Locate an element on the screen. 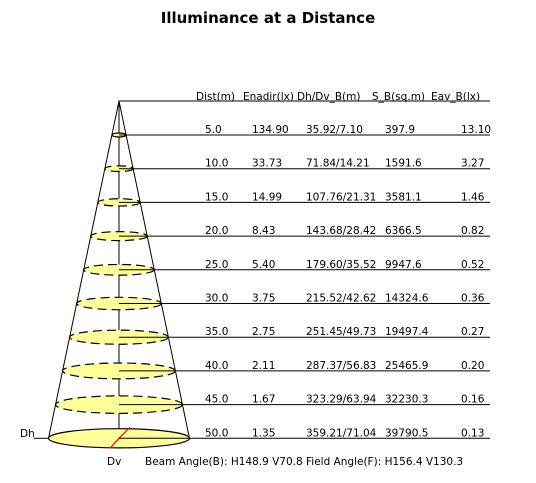  cell-dist: 40.0 is located at coordinates (216, 366).